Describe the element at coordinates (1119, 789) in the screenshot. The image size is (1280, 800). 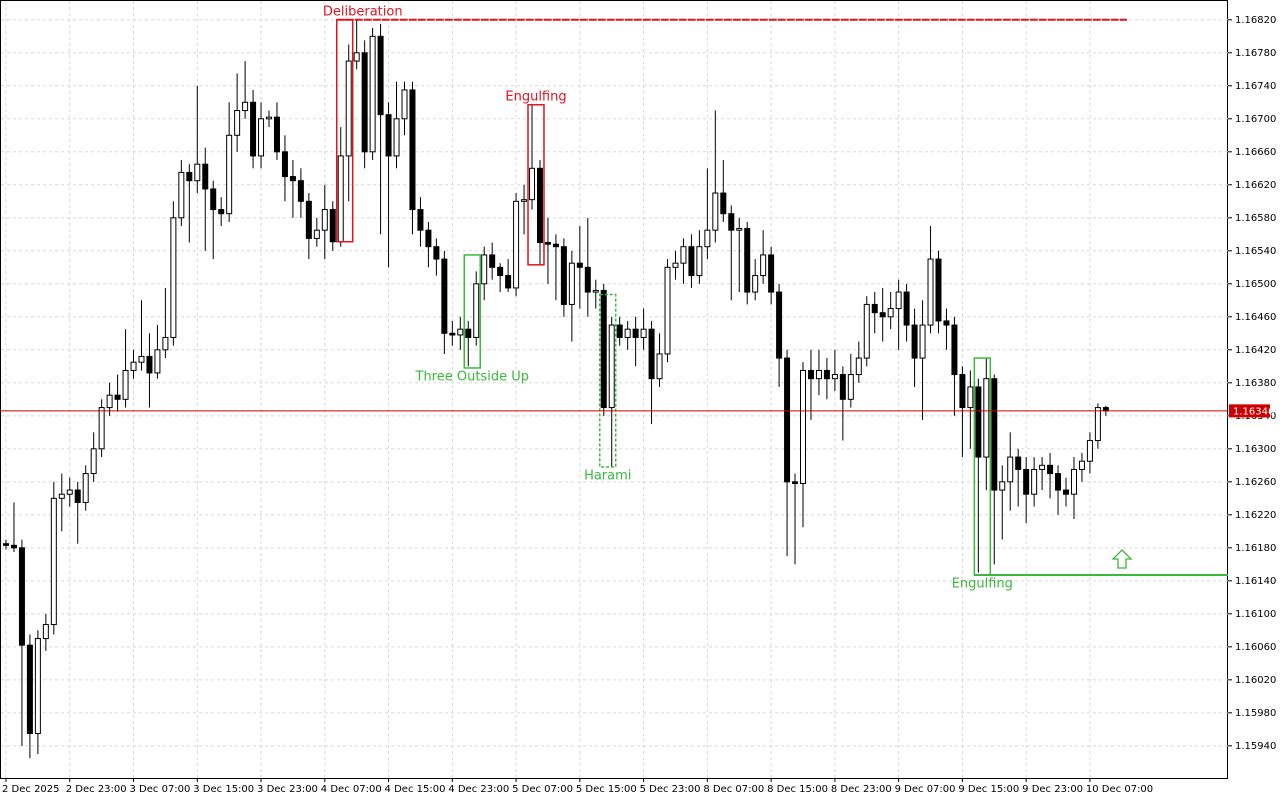
I see `x-tick-label: 10 Dec 07:00` at that location.